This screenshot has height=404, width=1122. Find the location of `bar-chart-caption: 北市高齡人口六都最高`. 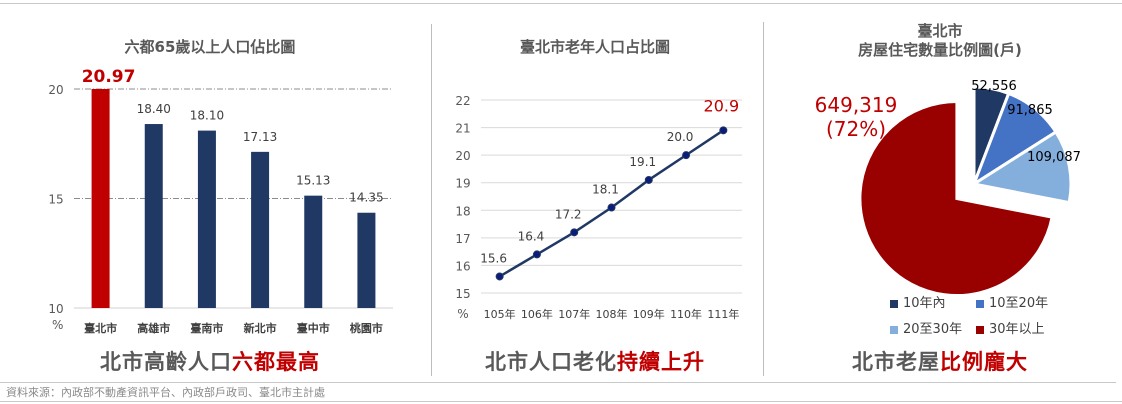

bar-chart-caption: 北市高齡人口六都最高 is located at coordinates (210, 361).